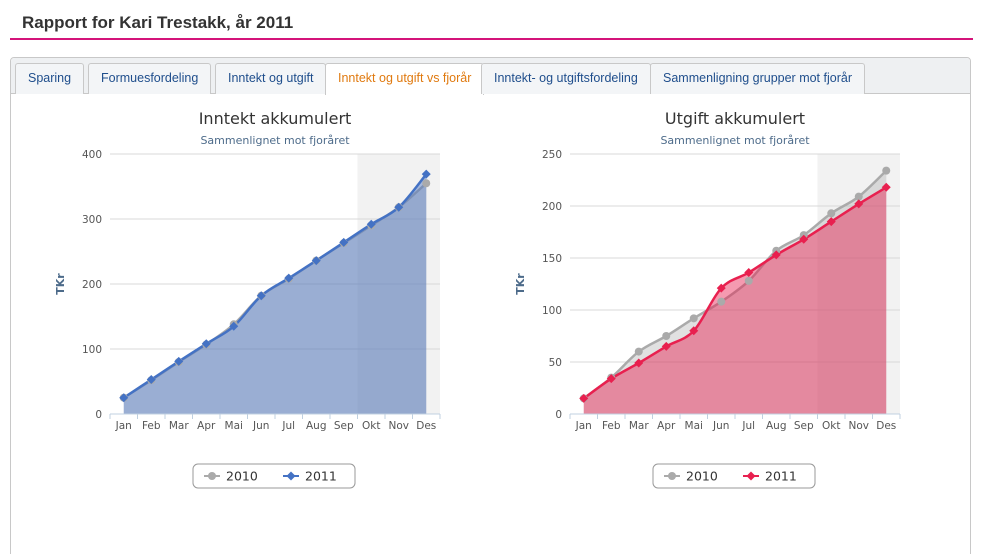  Describe the element at coordinates (50, 78) in the screenshot. I see `tab-sparing: Sparing` at that location.